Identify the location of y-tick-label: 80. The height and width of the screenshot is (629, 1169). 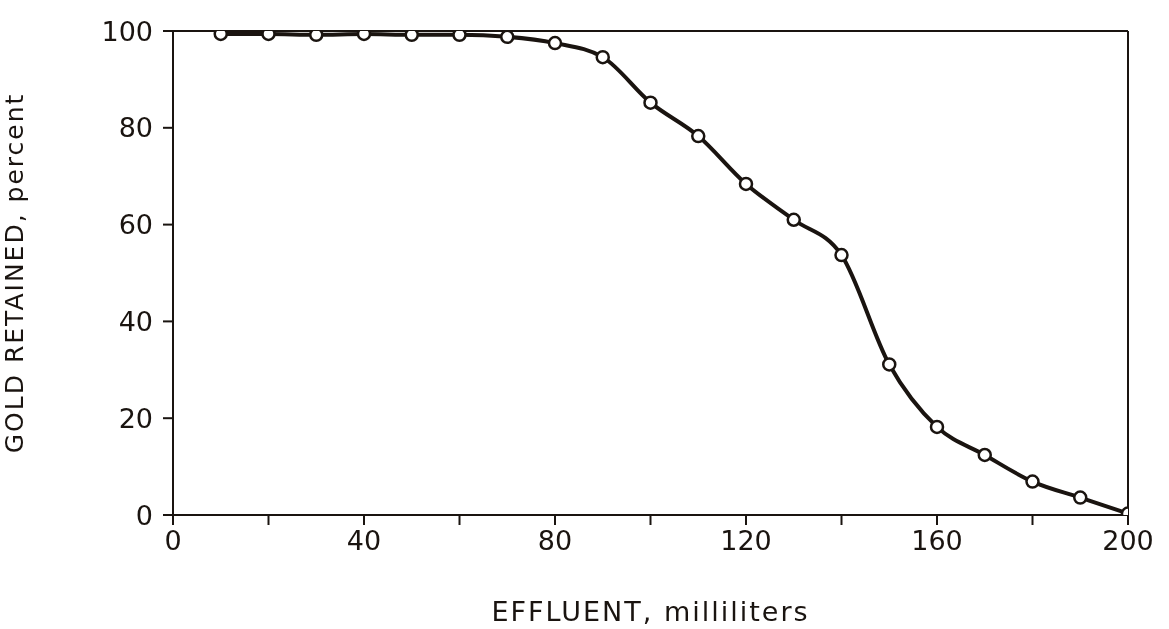
(135, 128).